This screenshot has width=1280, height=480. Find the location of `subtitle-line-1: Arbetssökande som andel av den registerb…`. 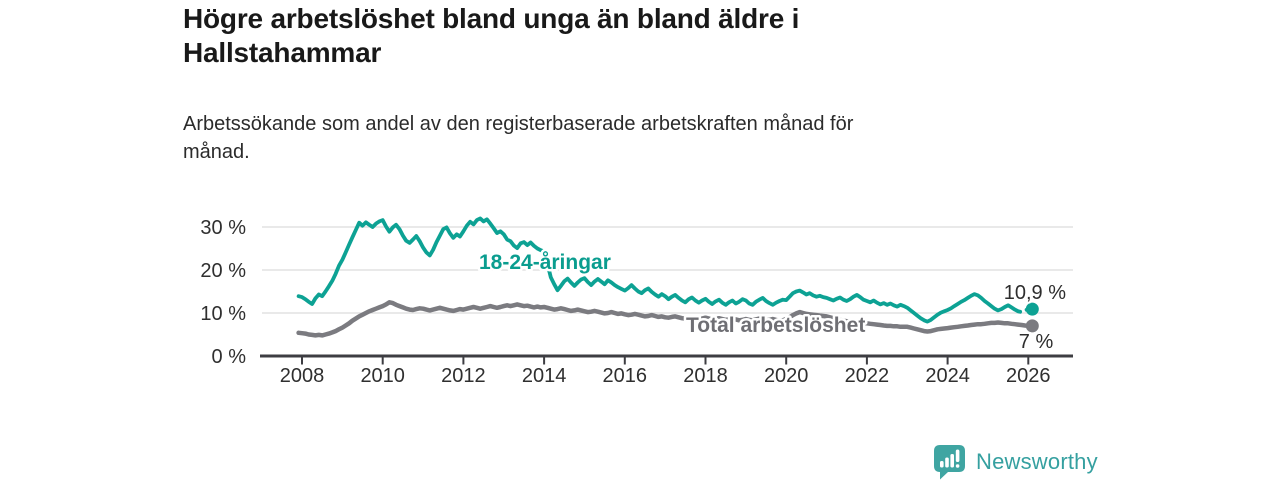

subtitle-line-1: Arbetssökande som andel av den registerb… is located at coordinates (518, 124).